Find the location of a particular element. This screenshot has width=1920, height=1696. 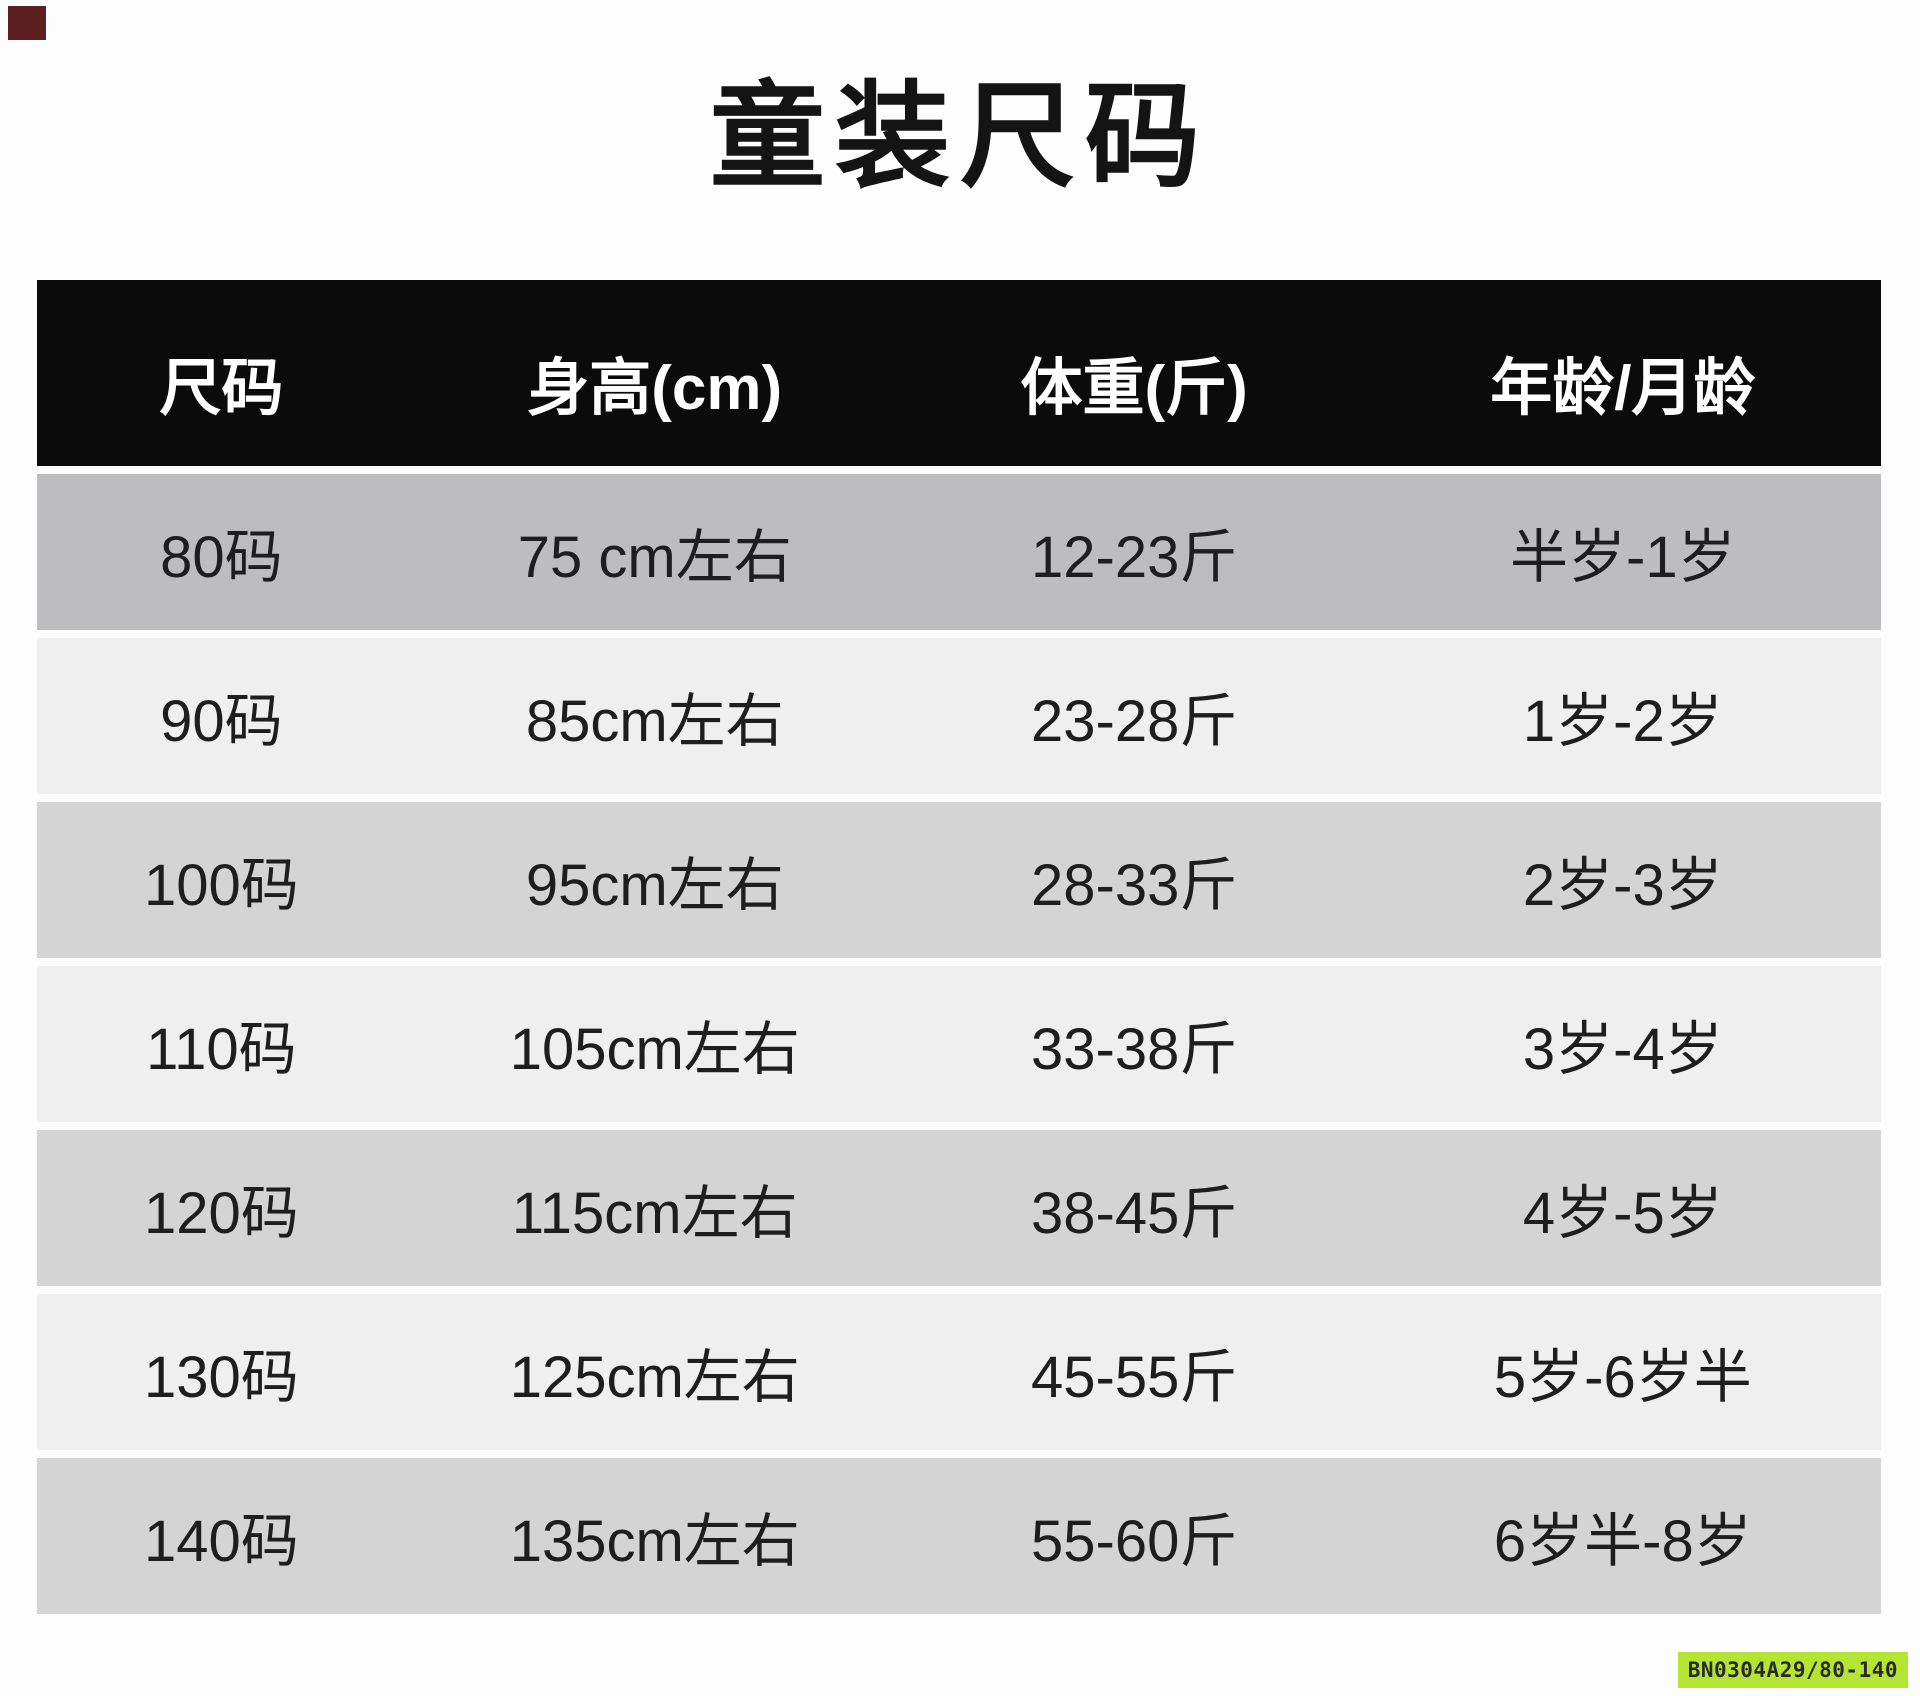

cell-age: 4岁-5岁 is located at coordinates (1622, 1213).